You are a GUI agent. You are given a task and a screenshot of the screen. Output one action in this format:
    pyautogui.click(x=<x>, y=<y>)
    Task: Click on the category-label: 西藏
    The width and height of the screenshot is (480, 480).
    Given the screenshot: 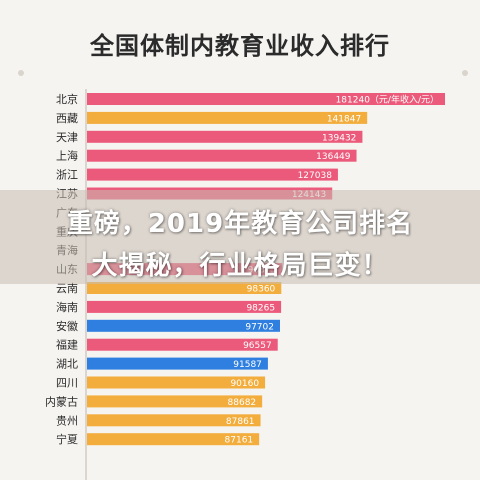 What is the action you would take?
    pyautogui.click(x=67, y=118)
    